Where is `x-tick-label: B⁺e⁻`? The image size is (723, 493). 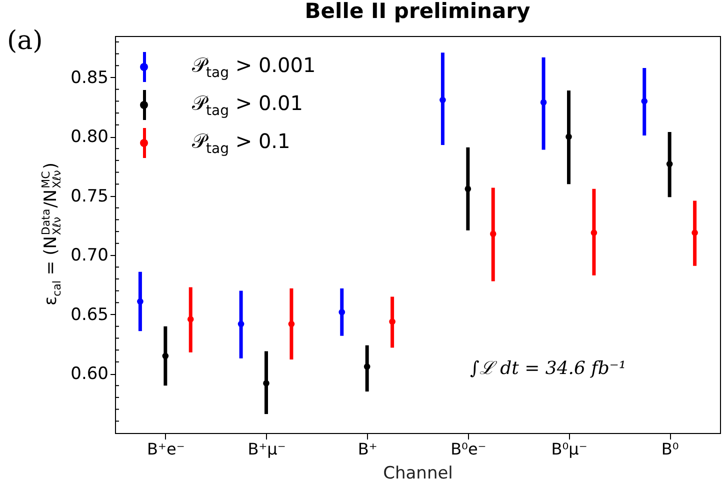
x-tick-label: B⁺e⁻ is located at coordinates (166, 449).